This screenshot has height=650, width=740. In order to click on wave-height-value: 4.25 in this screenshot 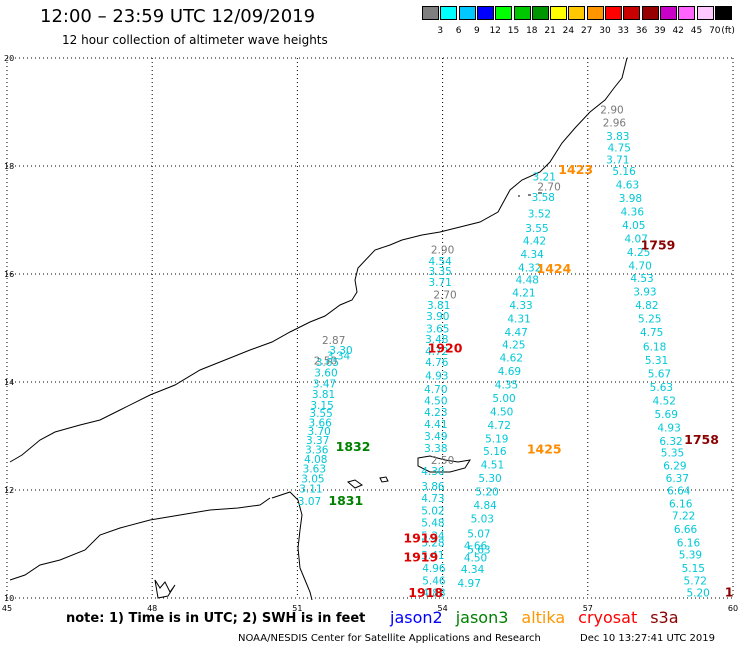, I will do `click(513, 346)`.